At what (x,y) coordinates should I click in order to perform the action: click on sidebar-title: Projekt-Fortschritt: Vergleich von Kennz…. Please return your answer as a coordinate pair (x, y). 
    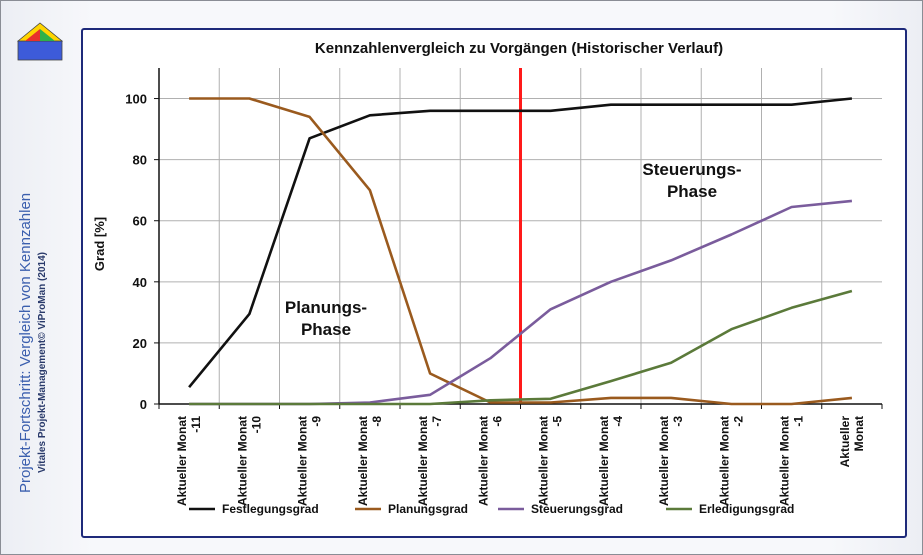
    Looking at the image, I should click on (25, 342).